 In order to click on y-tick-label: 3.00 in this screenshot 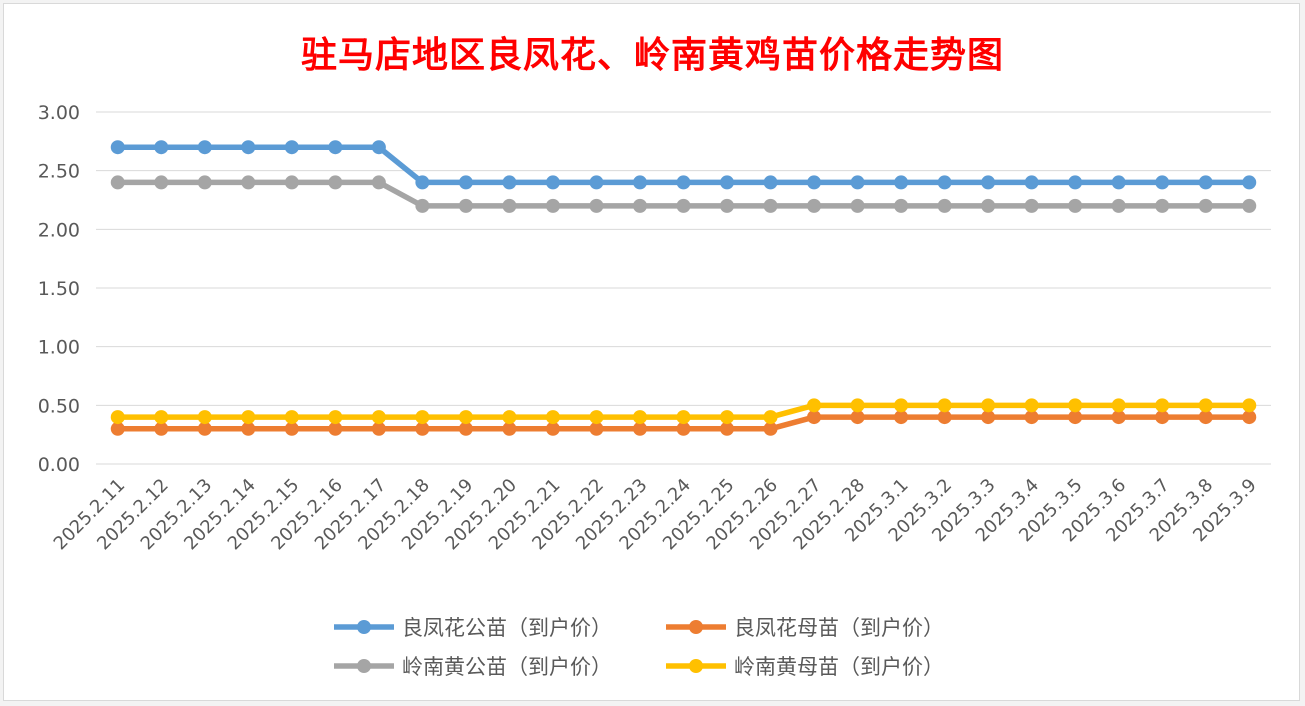, I will do `click(59, 113)`.